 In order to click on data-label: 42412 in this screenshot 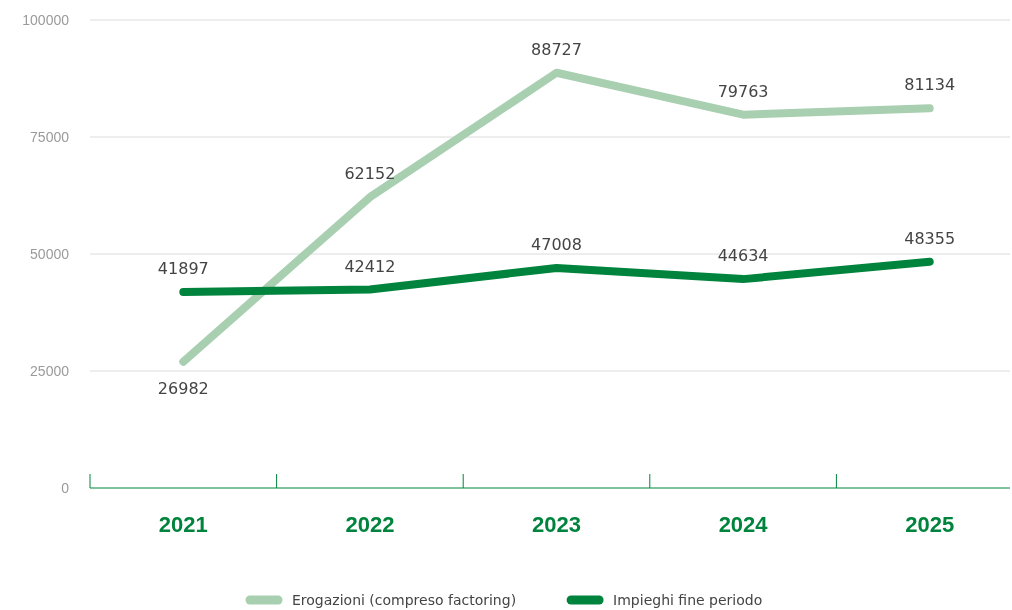, I will do `click(370, 266)`.